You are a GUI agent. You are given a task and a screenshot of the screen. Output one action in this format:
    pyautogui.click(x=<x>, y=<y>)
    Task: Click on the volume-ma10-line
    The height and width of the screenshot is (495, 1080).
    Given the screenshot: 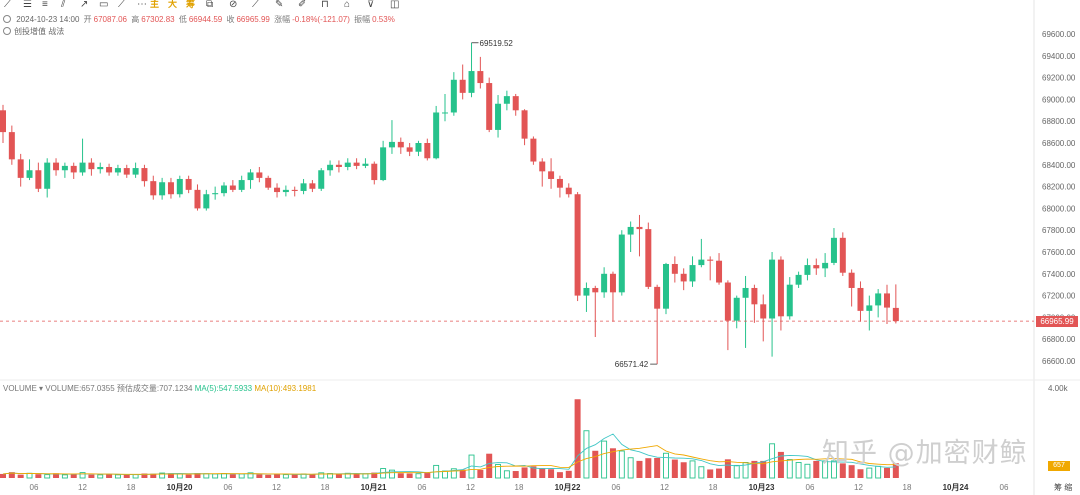 What is the action you would take?
    pyautogui.click(x=449, y=460)
    